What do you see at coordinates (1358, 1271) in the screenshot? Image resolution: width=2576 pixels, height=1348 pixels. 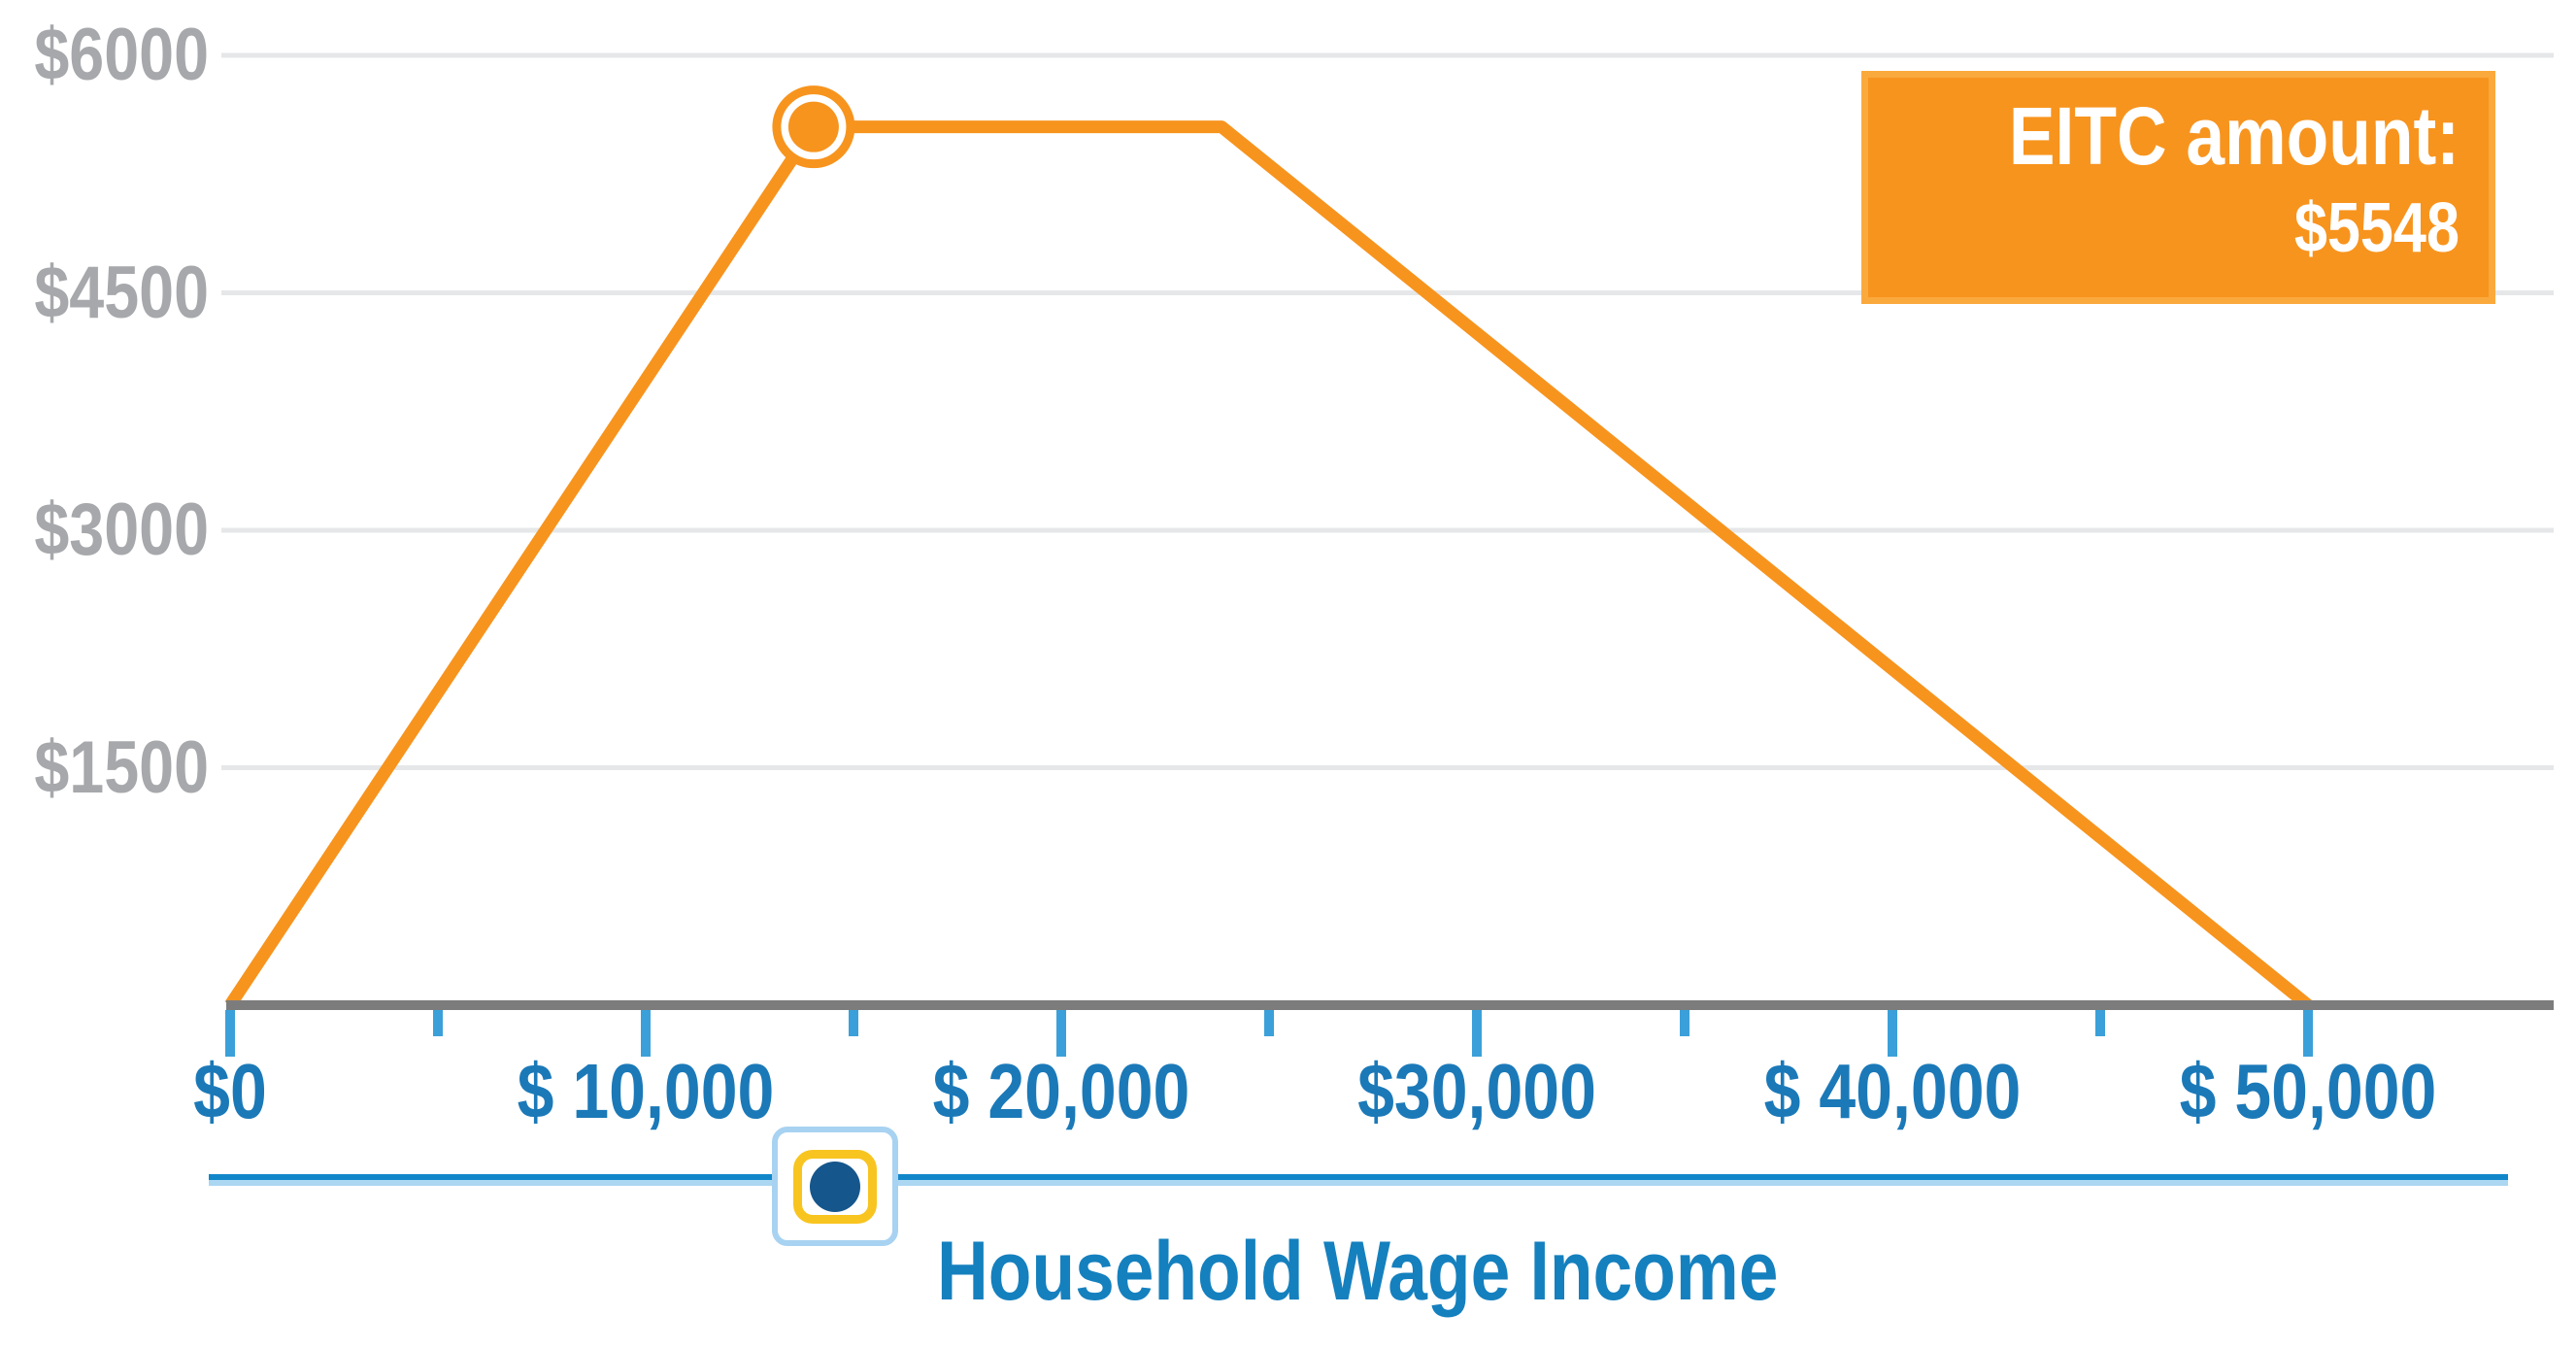 I see `x-axis-title: Household Wage Income` at bounding box center [1358, 1271].